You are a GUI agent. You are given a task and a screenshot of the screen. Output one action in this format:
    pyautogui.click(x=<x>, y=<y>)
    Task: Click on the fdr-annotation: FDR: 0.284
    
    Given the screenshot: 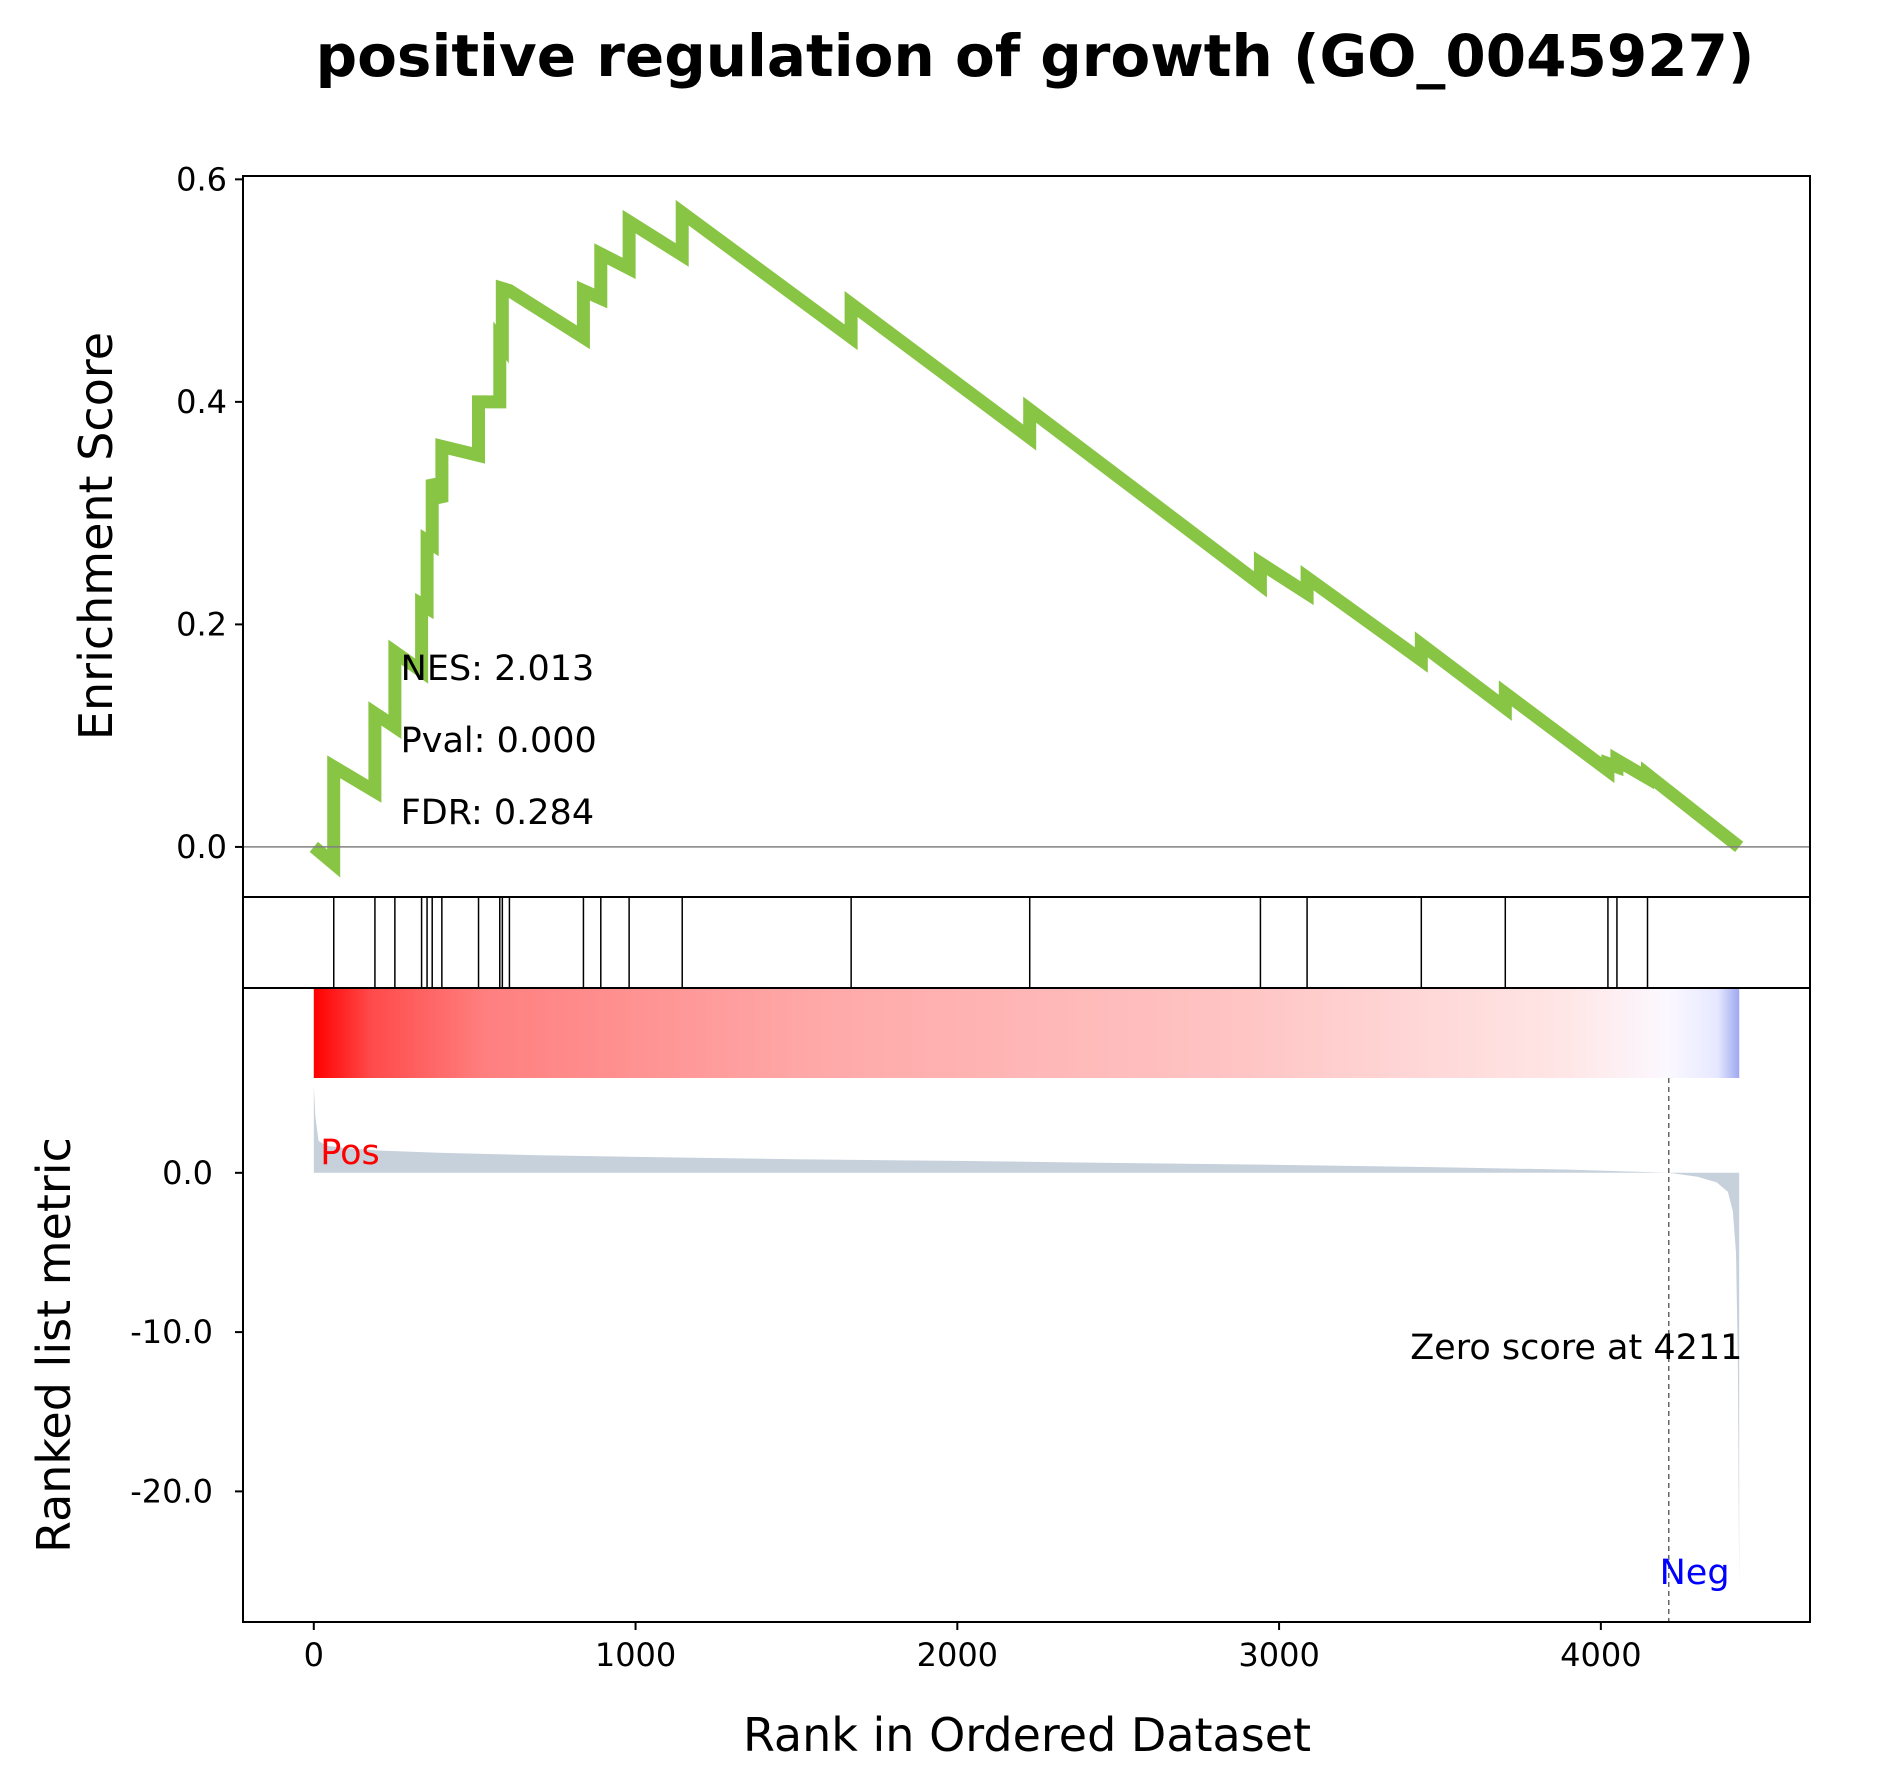 What is the action you would take?
    pyautogui.click(x=497, y=813)
    